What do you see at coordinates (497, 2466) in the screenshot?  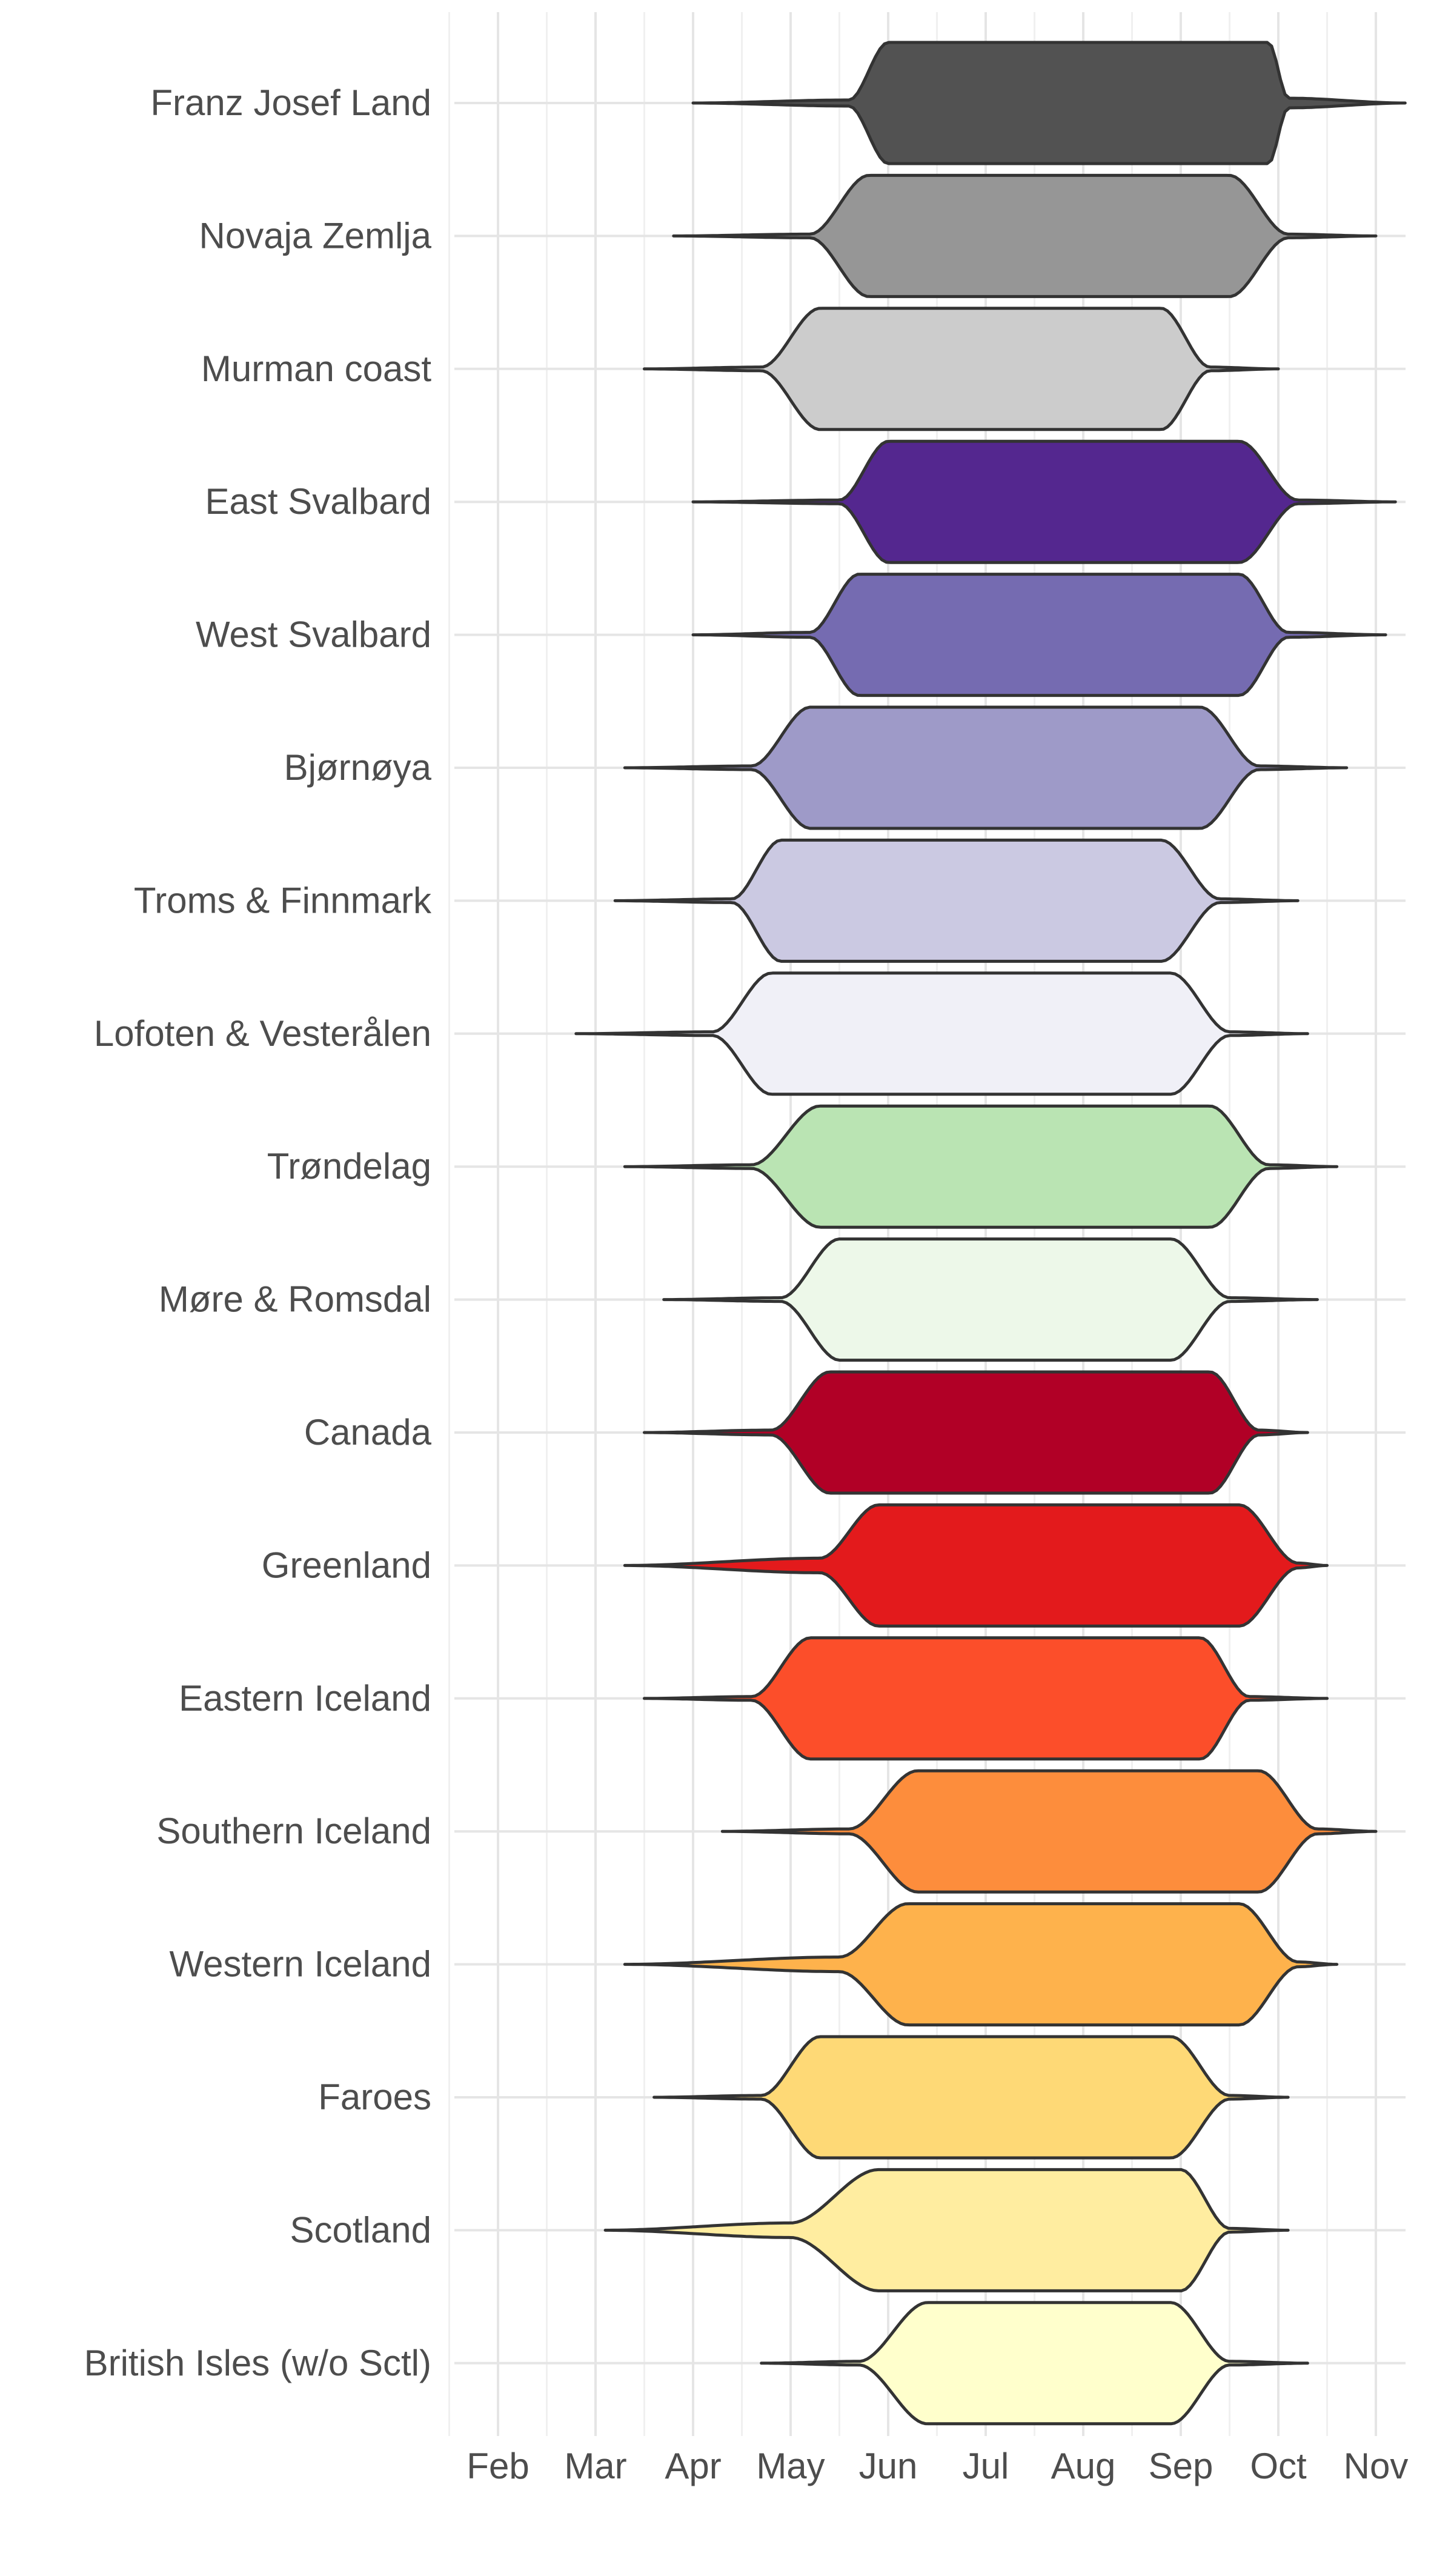 I see `x-axis-tick-label: Feb` at bounding box center [497, 2466].